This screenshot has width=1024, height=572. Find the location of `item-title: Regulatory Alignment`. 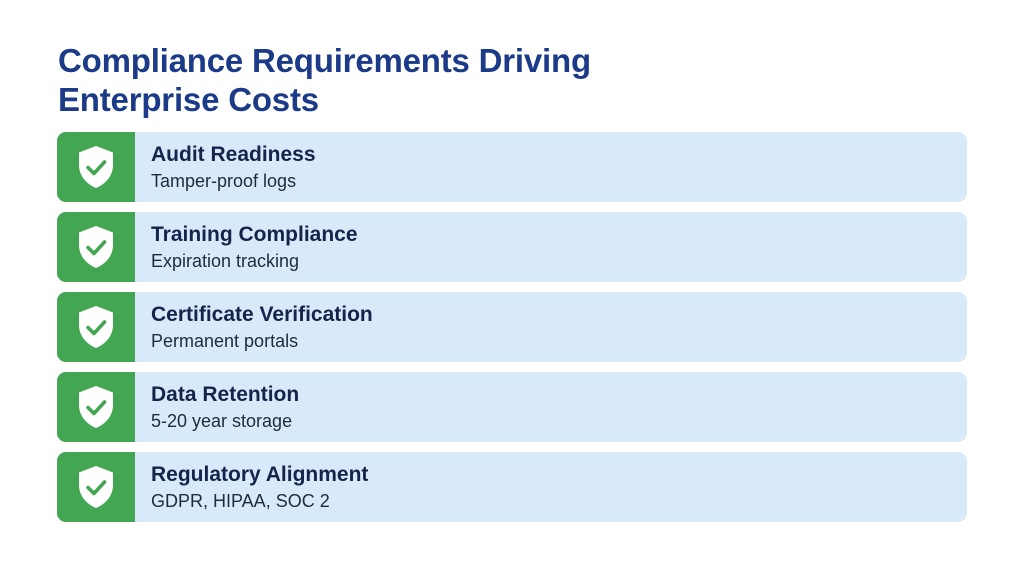

item-title: Regulatory Alignment is located at coordinates (260, 474).